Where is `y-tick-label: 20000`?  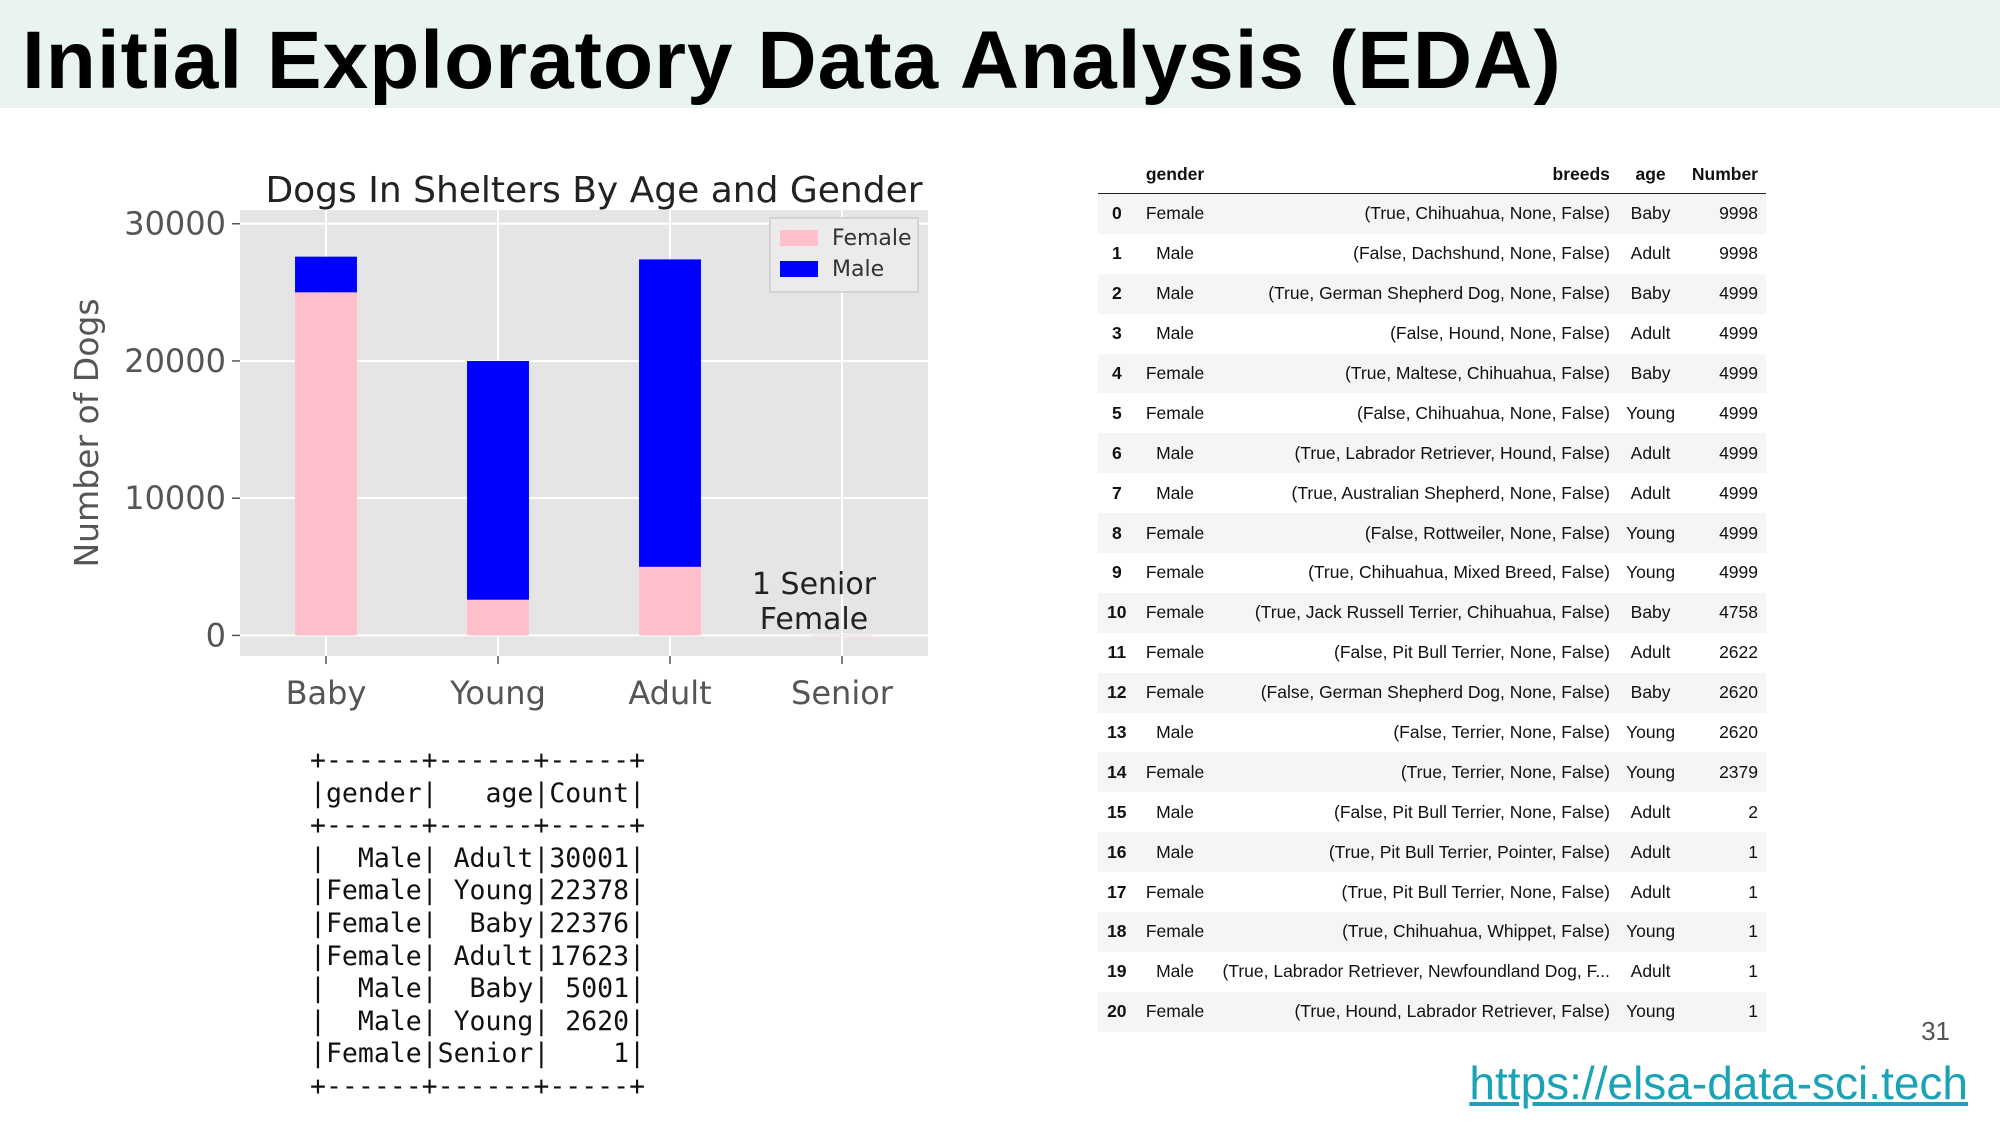 y-tick-label: 20000 is located at coordinates (175, 361).